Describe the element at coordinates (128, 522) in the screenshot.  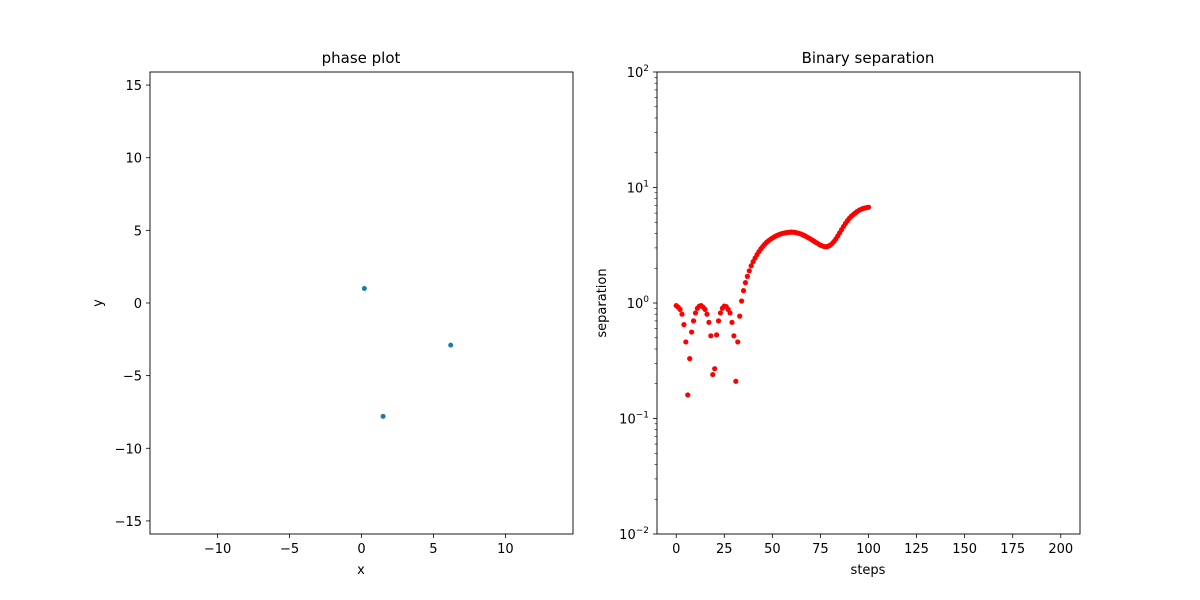
I see `y-tick-label: −15` at that location.